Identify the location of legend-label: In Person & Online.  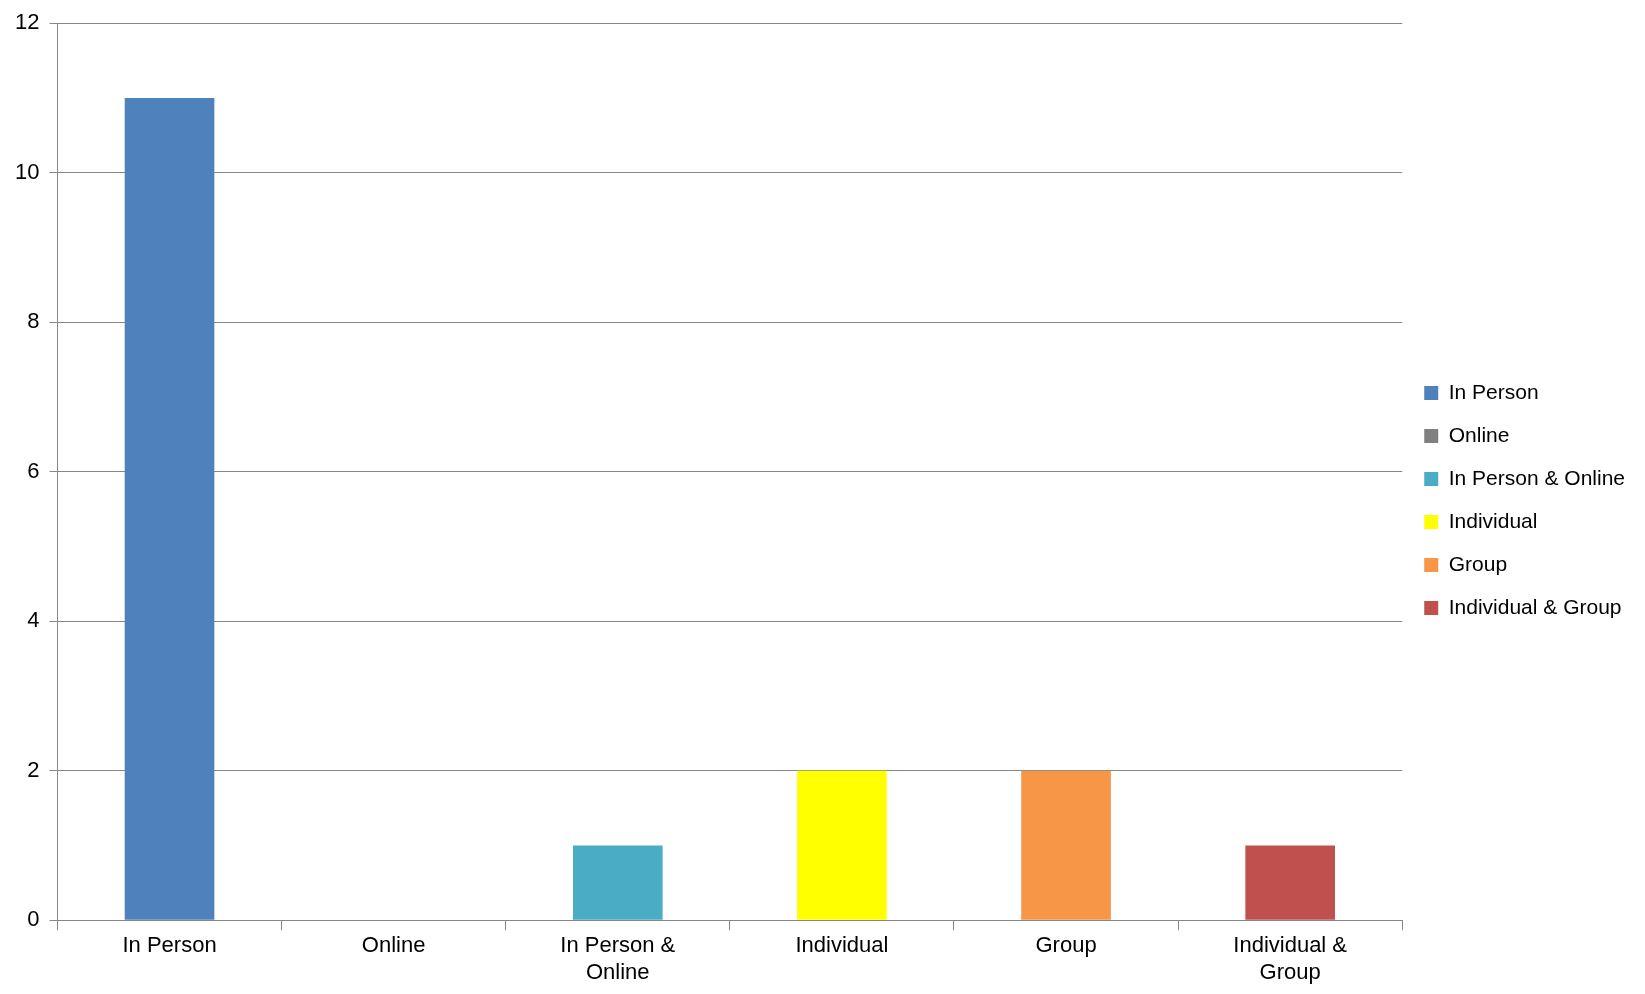
(1536, 477).